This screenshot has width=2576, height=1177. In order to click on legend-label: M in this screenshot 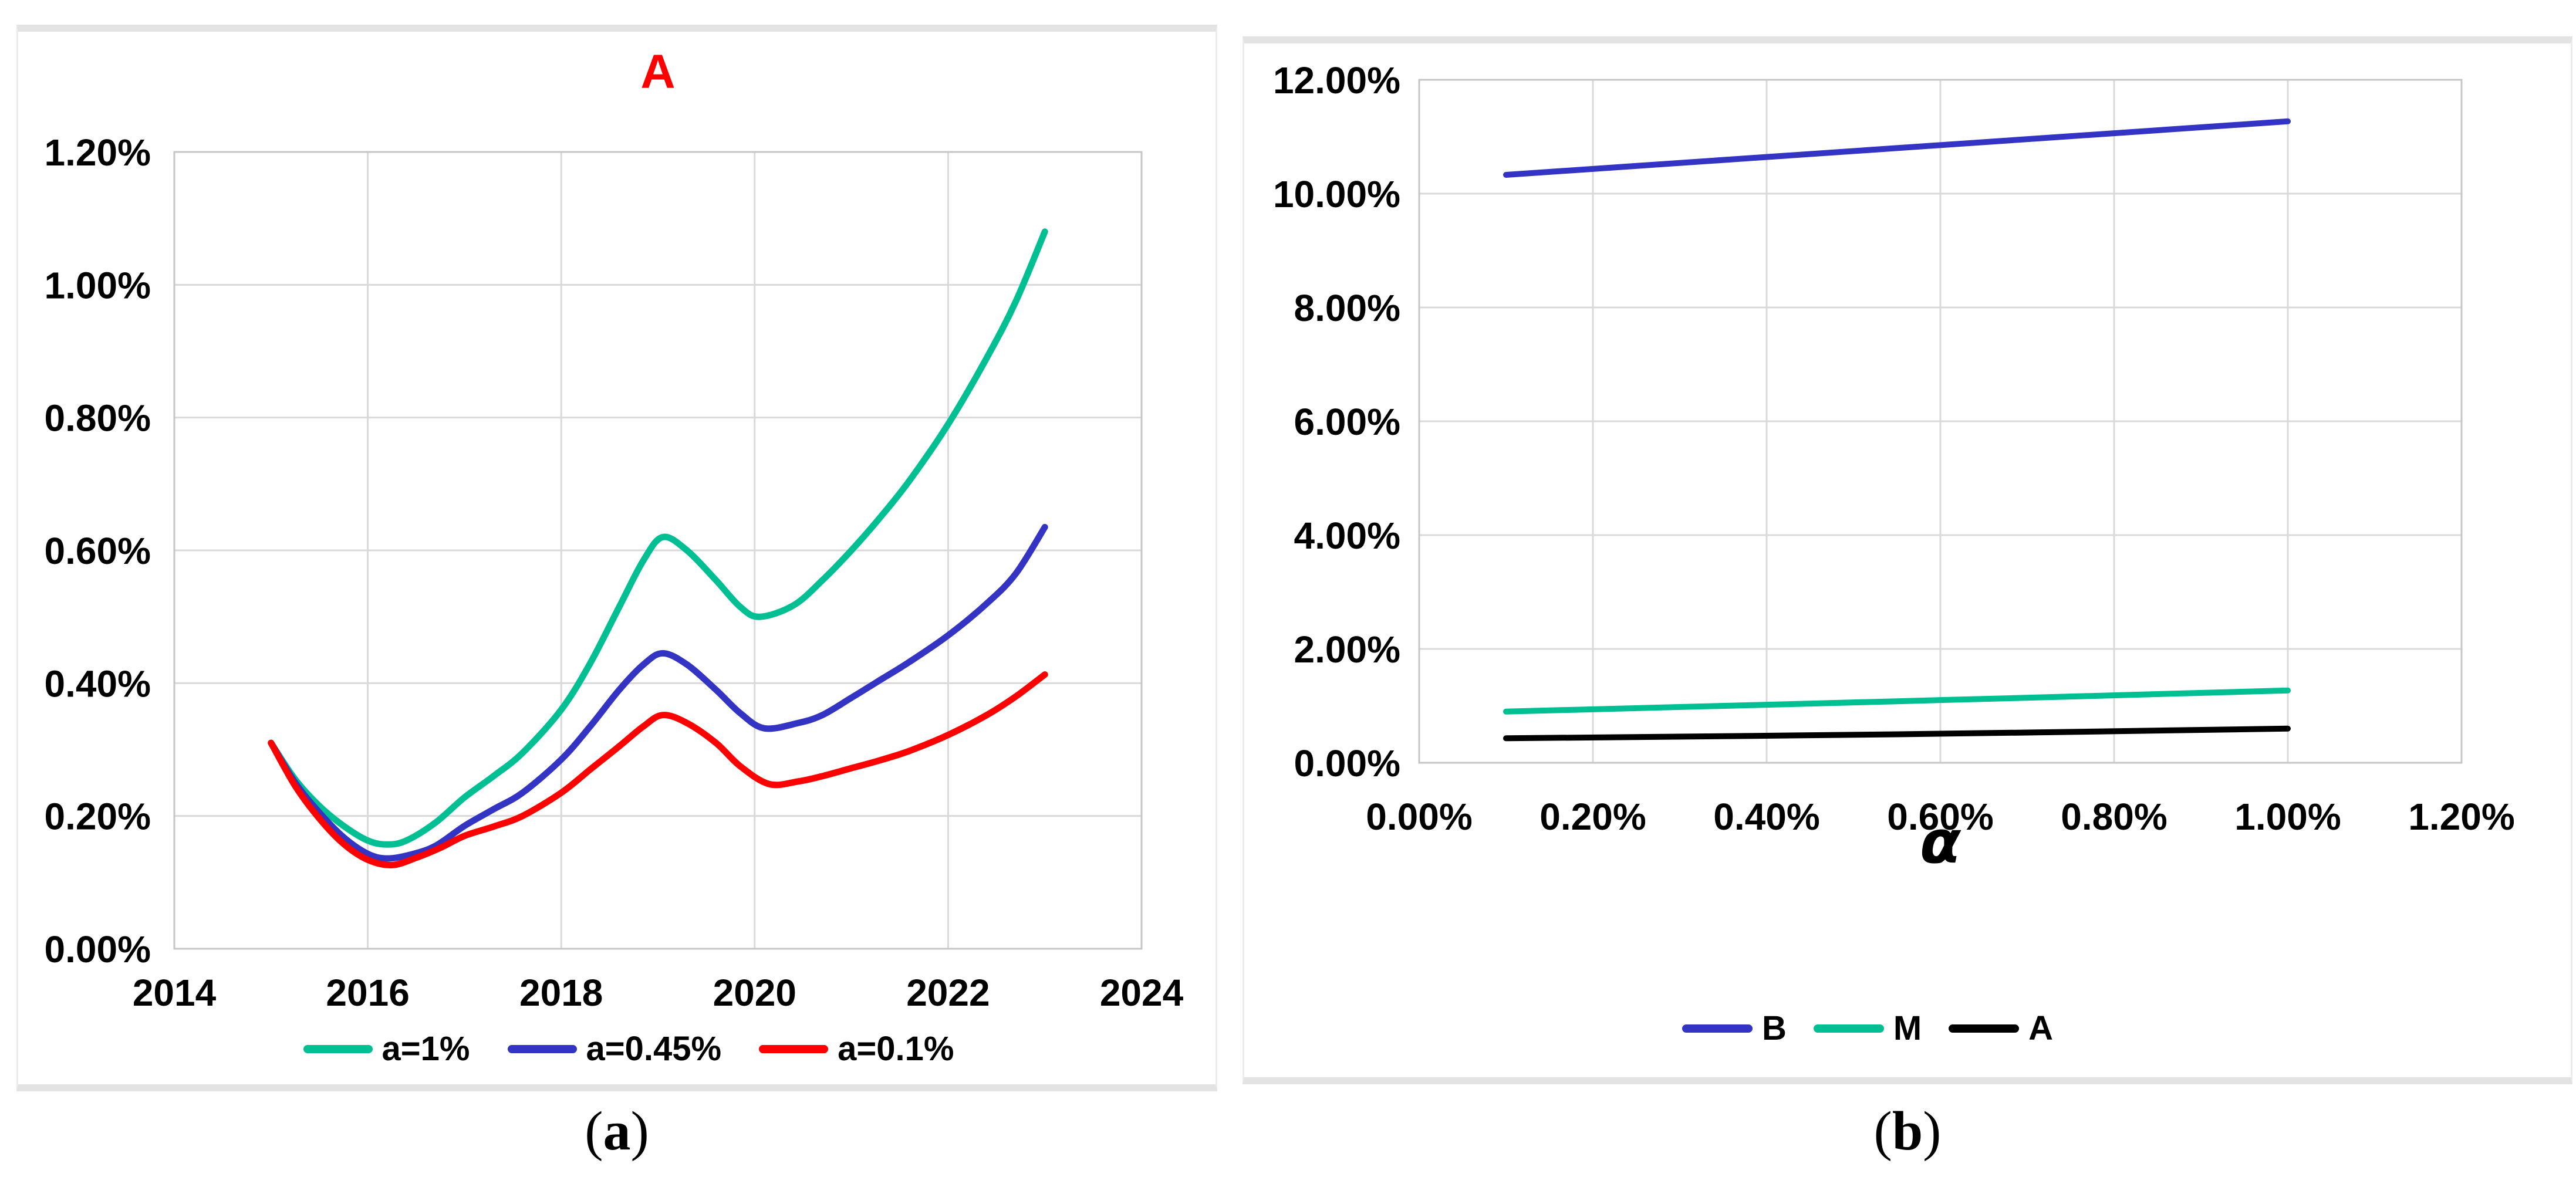, I will do `click(1908, 1028)`.